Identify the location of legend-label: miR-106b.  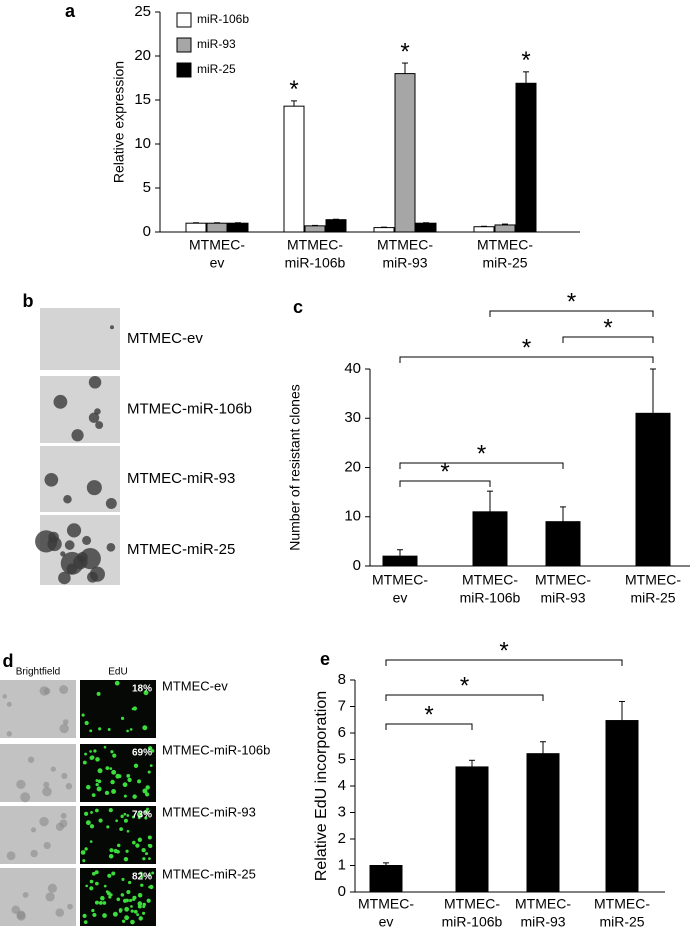
(223, 19).